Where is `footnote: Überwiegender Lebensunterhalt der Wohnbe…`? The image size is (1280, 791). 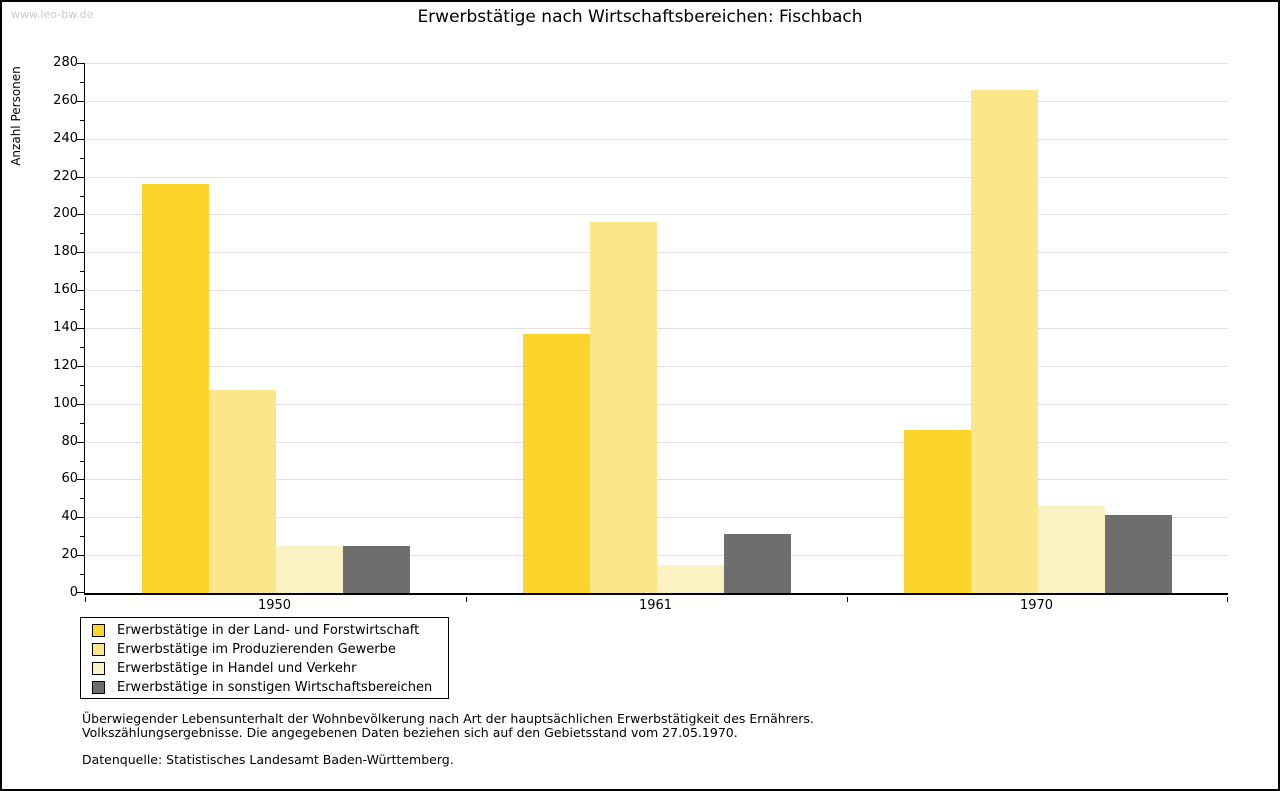 footnote: Überwiegender Lebensunterhalt der Wohnbe… is located at coordinates (448, 739).